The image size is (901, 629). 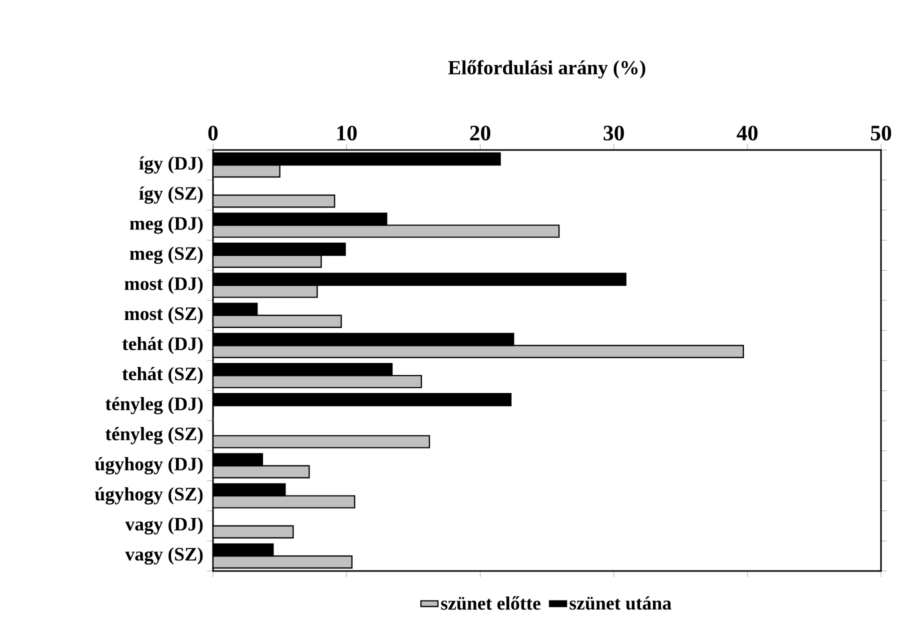 What do you see at coordinates (164, 526) in the screenshot?
I see `y-tick-label: vagy (DJ)` at bounding box center [164, 526].